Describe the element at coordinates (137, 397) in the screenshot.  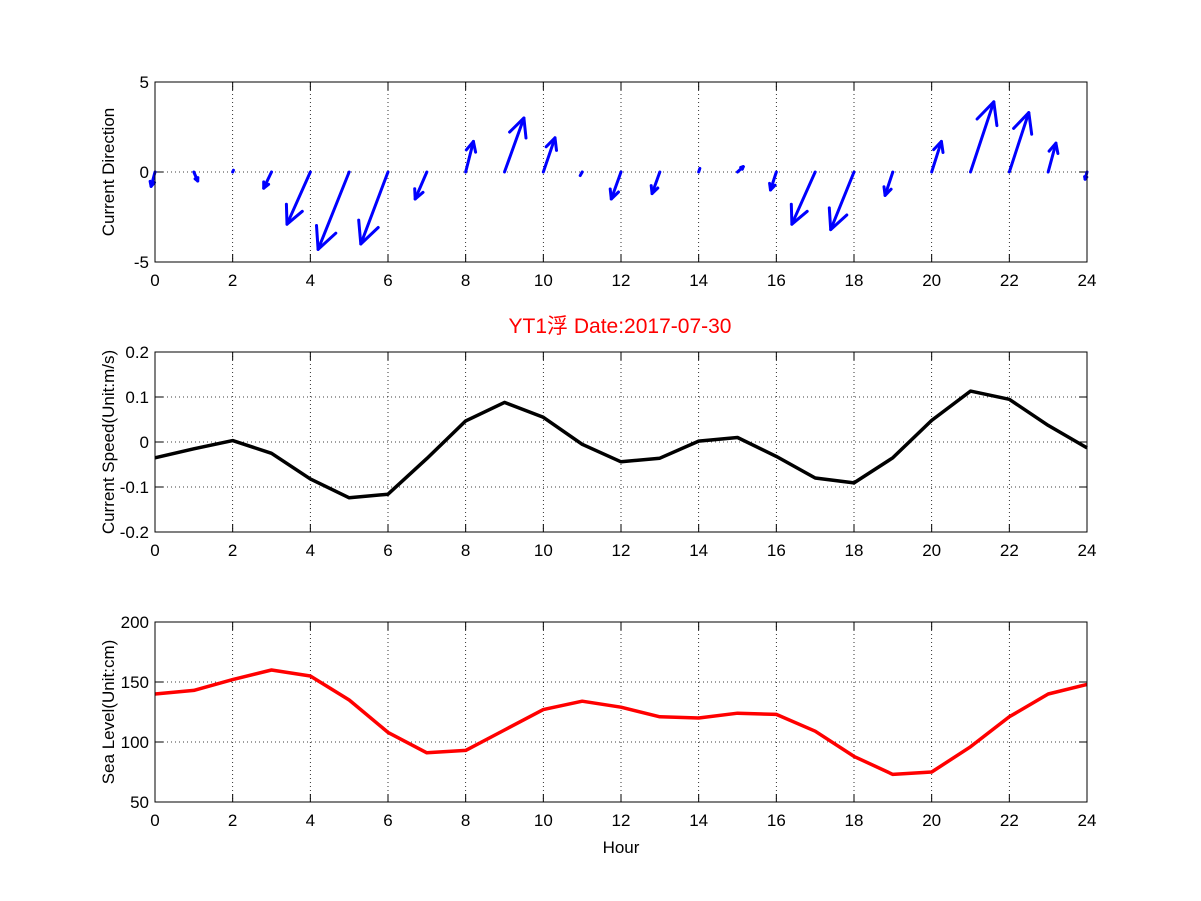
I see `y-tick-label: 0.1` at that location.